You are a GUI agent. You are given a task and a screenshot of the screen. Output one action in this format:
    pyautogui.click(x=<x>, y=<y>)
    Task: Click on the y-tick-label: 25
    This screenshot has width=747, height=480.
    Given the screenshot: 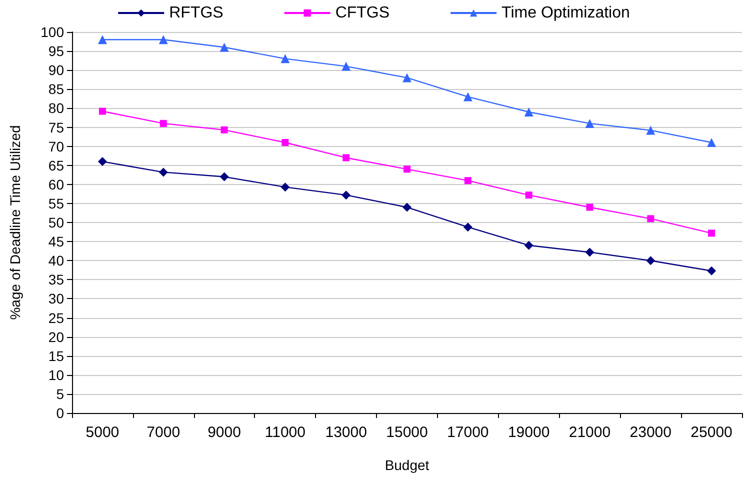 What is the action you would take?
    pyautogui.click(x=56, y=318)
    